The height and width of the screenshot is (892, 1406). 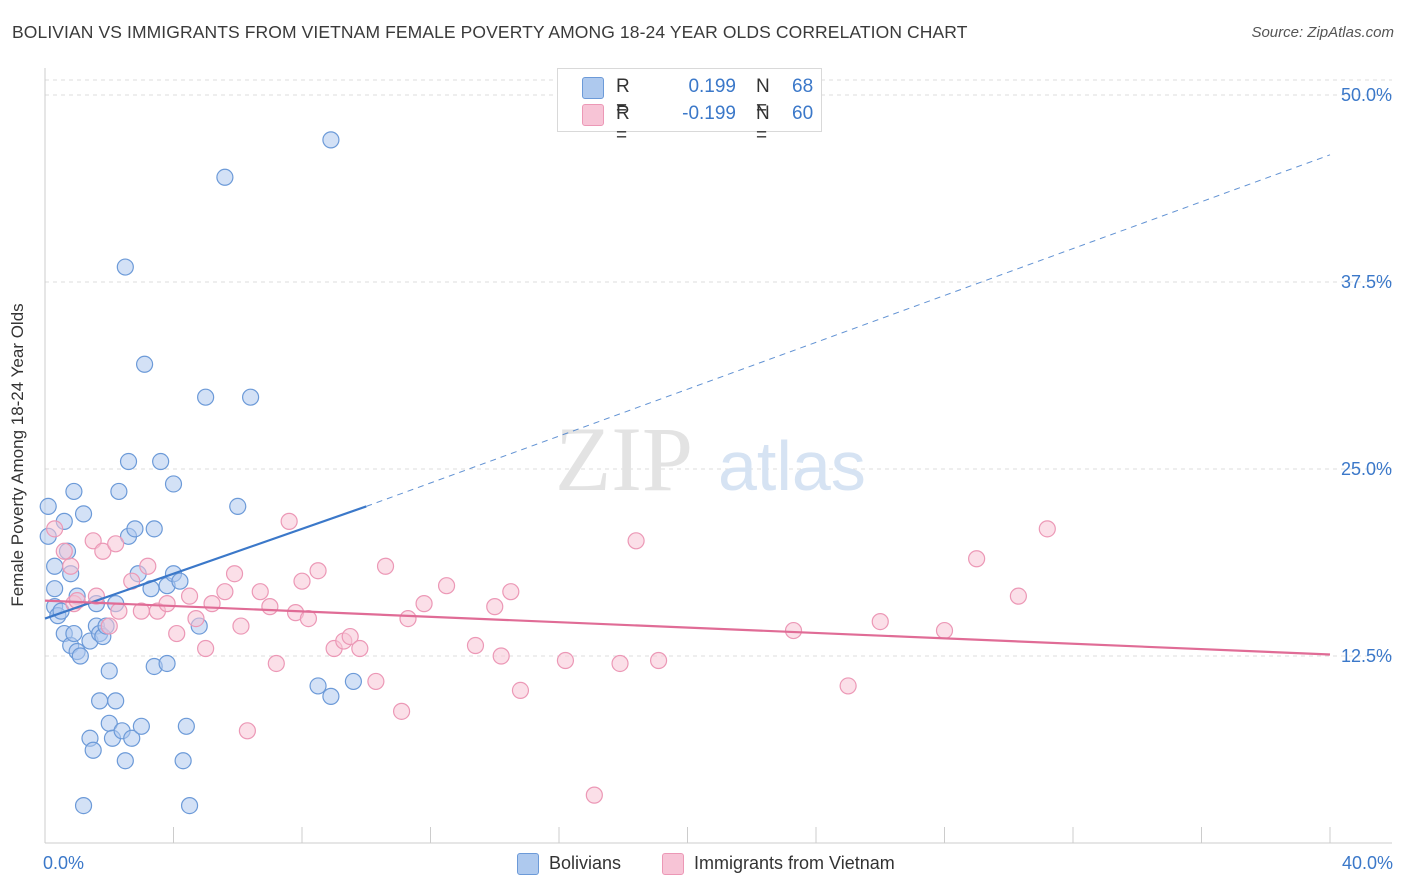 I want to click on y-tick-label: 12.5%, so click(x=1366, y=656).